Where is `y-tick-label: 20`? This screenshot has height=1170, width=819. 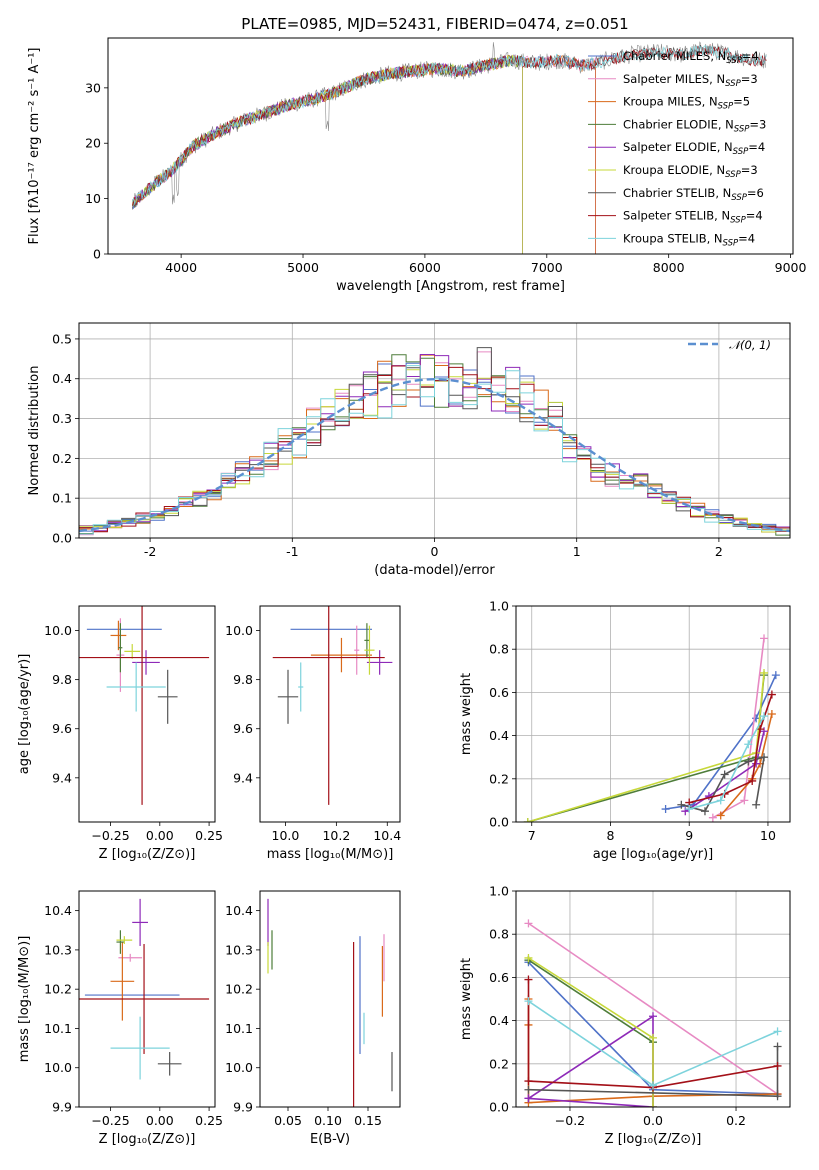 y-tick-label: 20 is located at coordinates (93, 143).